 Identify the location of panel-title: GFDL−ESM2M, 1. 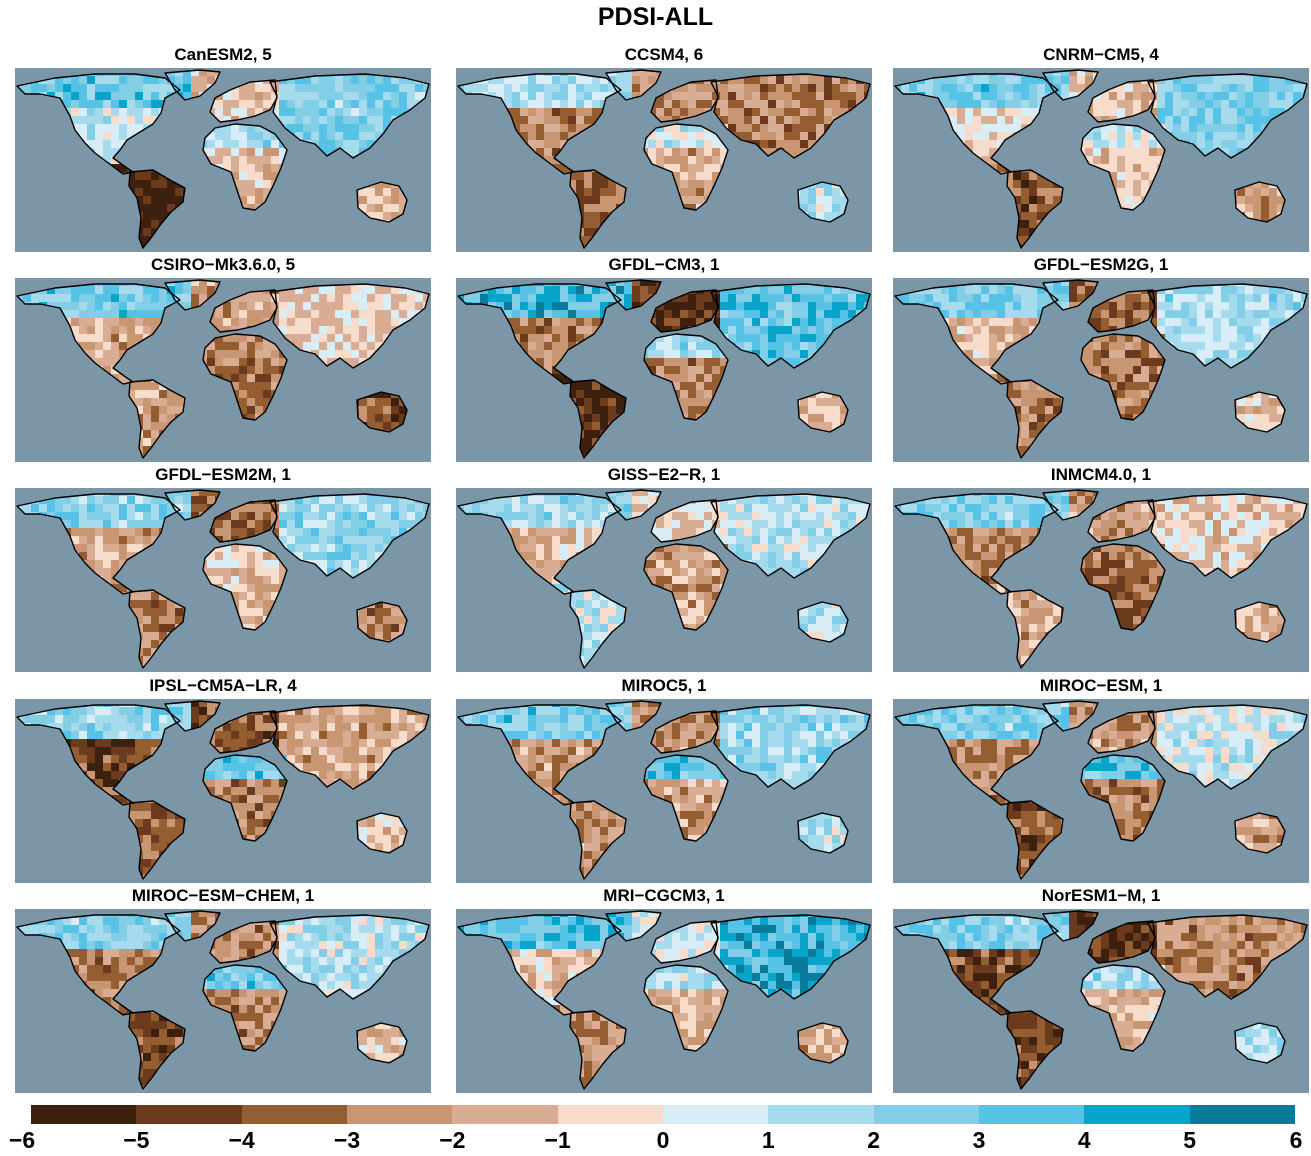
(223, 474).